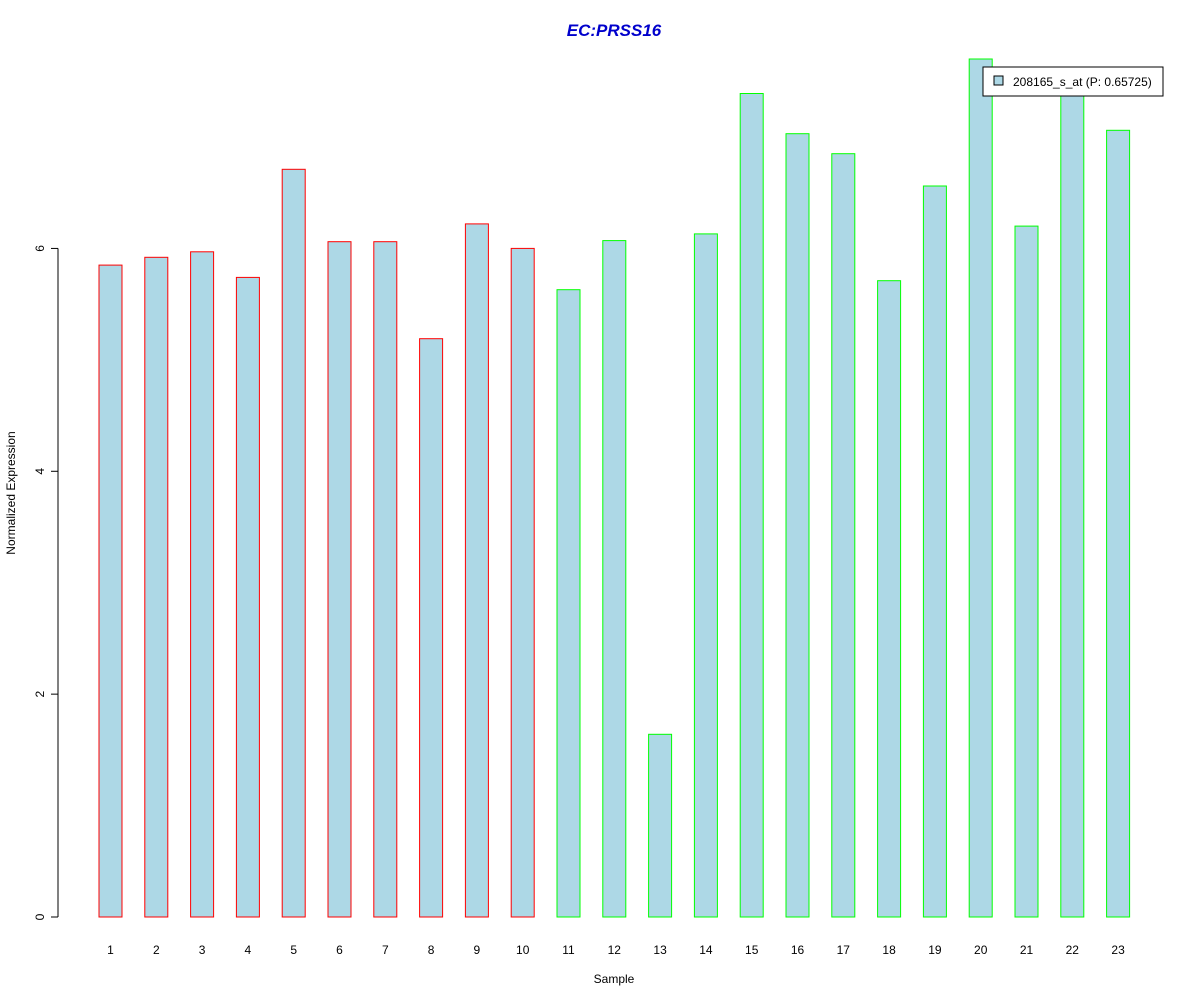 The height and width of the screenshot is (1000, 1200). I want to click on x-tick-label: 18, so click(889, 950).